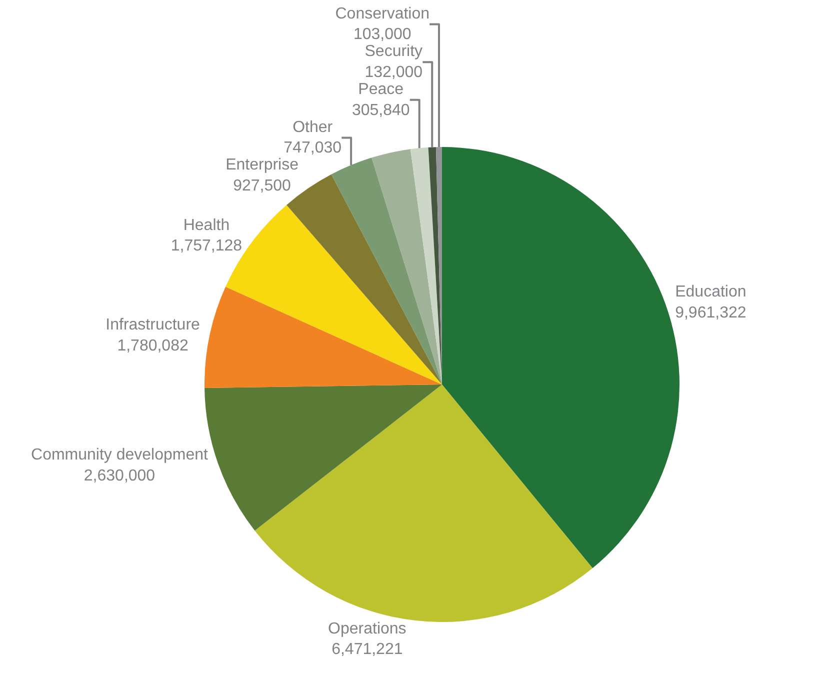 The width and height of the screenshot is (822, 692). I want to click on slice-label: Enterprise, so click(262, 165).